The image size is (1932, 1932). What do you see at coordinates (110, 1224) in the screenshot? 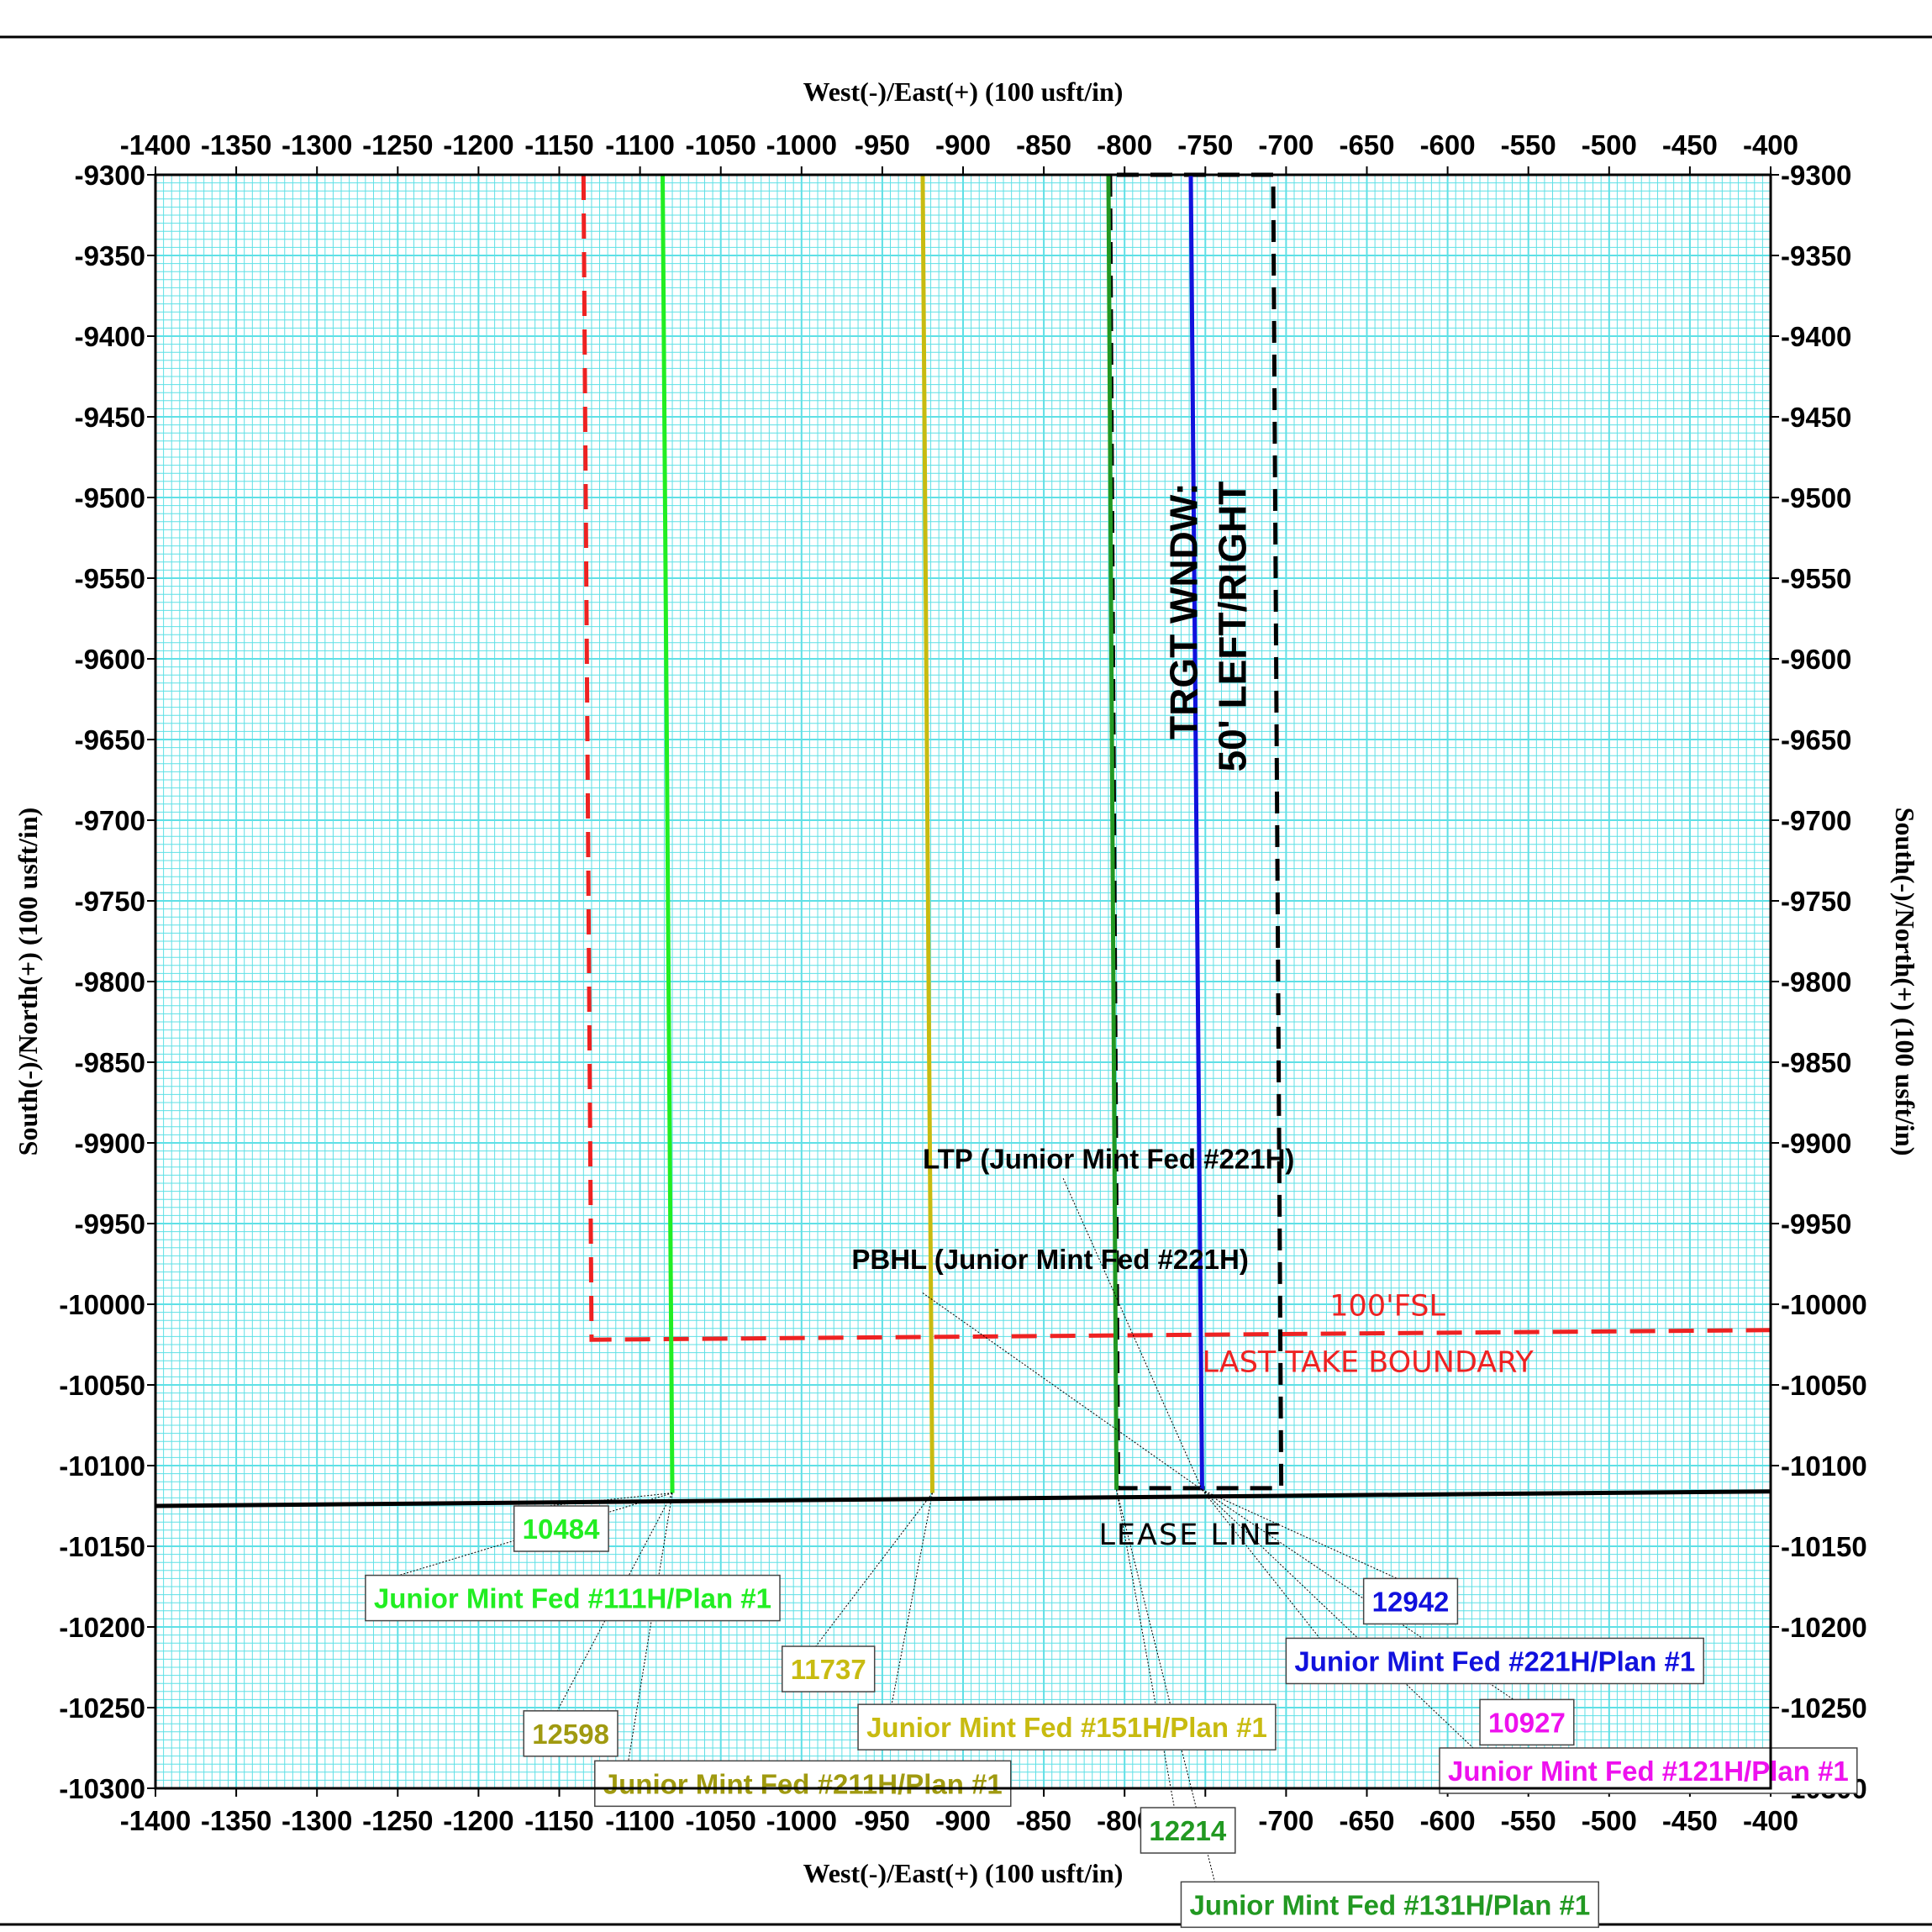
I see `y-tick-label-left: -9950` at bounding box center [110, 1224].